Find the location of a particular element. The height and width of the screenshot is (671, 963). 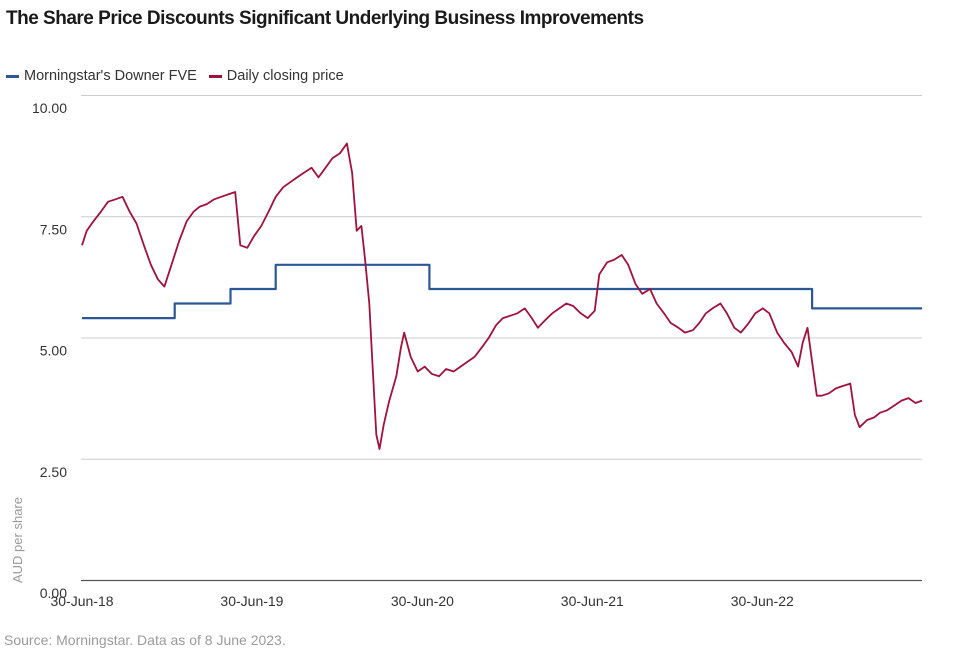

legend-swatch-price is located at coordinates (215, 76).